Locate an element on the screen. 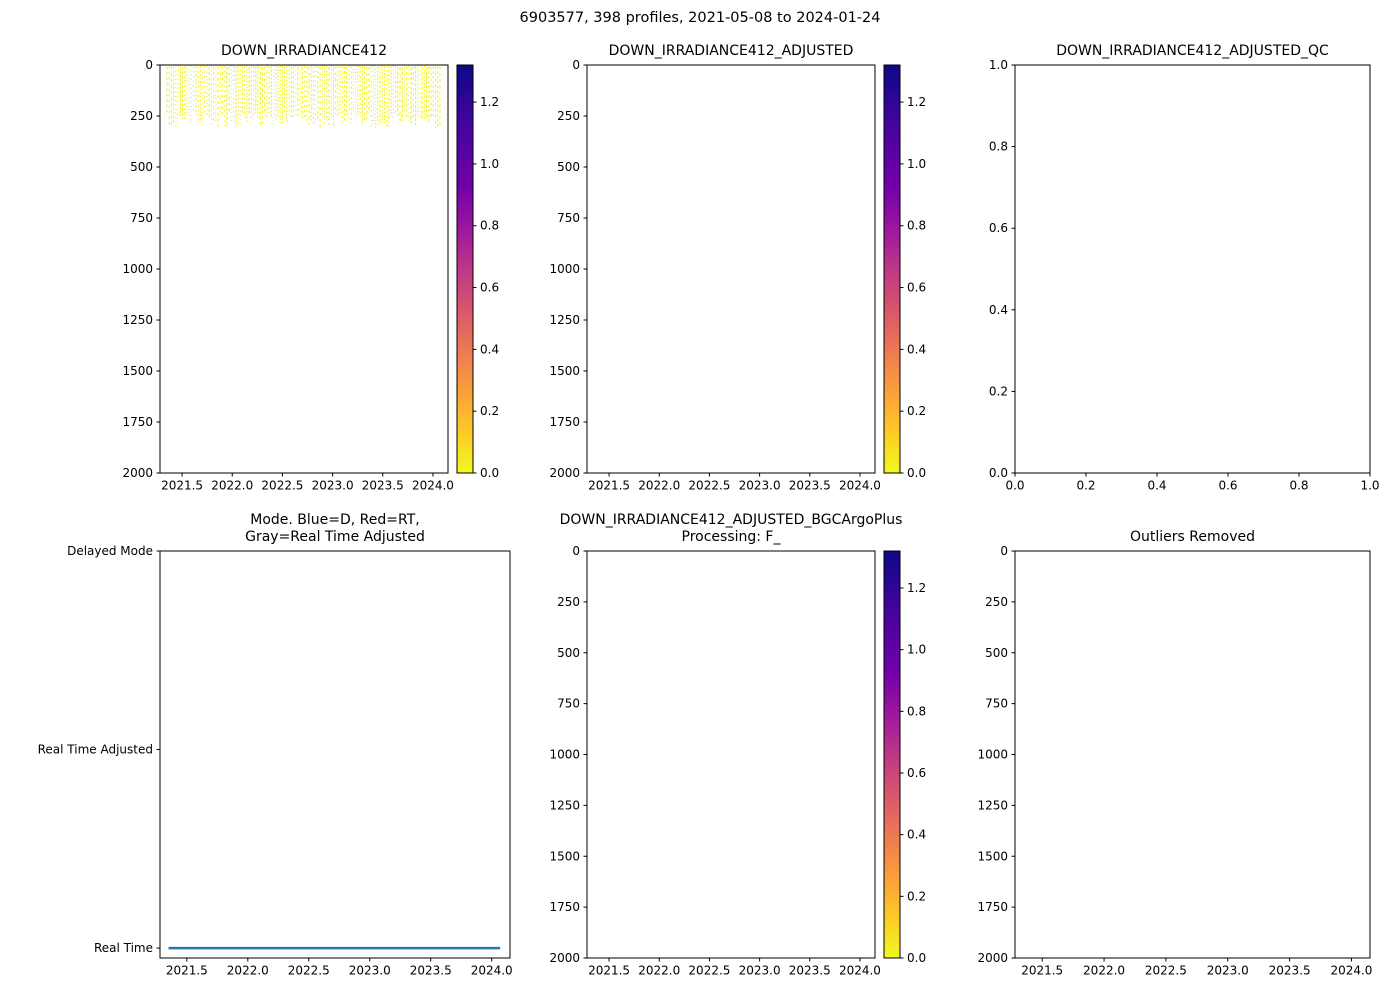  down-irradiance412-adjusted-qc-x-ticks: 0.0 0.2 0.4 0.6 0.8 1.0 is located at coordinates (1192, 483).